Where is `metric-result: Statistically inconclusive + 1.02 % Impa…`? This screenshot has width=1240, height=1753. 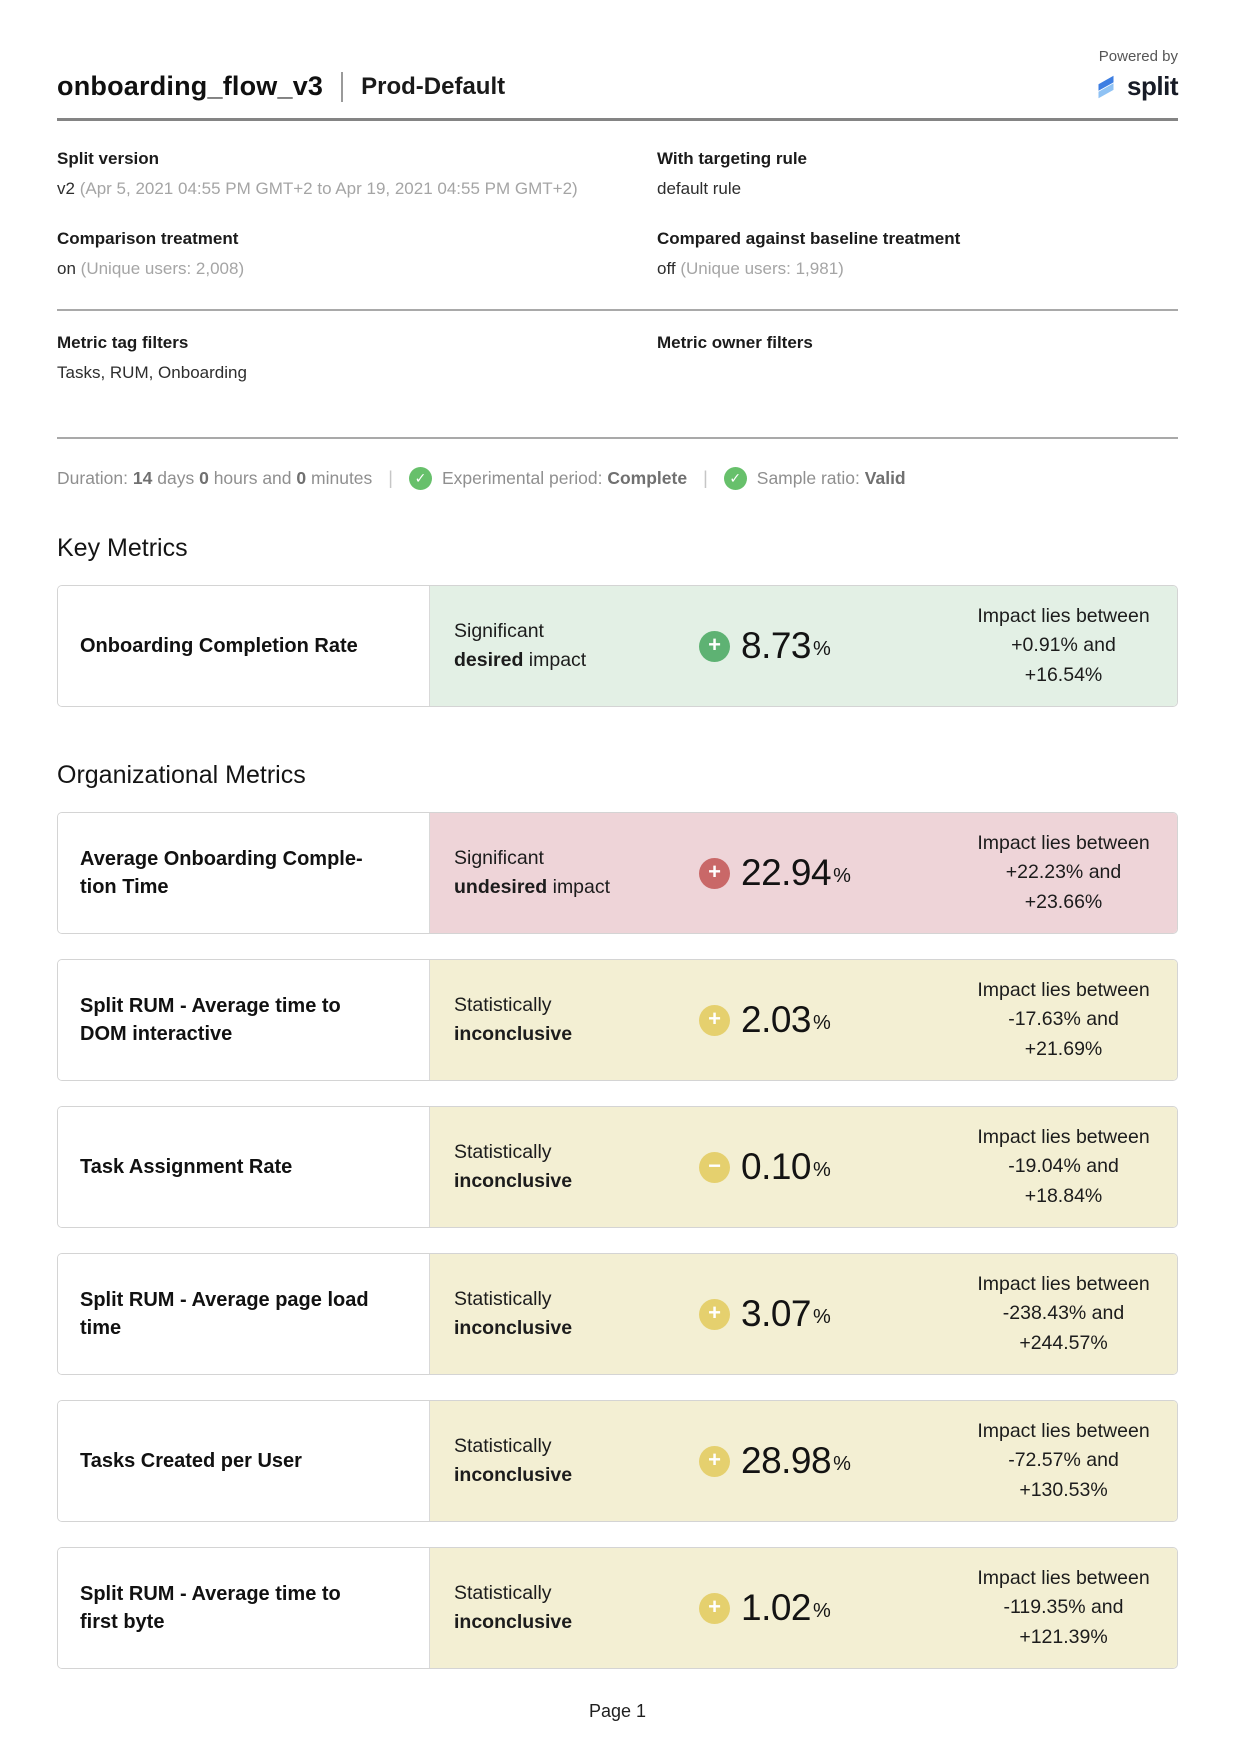 metric-result: Statistically inconclusive + 1.02 % Impa… is located at coordinates (803, 1608).